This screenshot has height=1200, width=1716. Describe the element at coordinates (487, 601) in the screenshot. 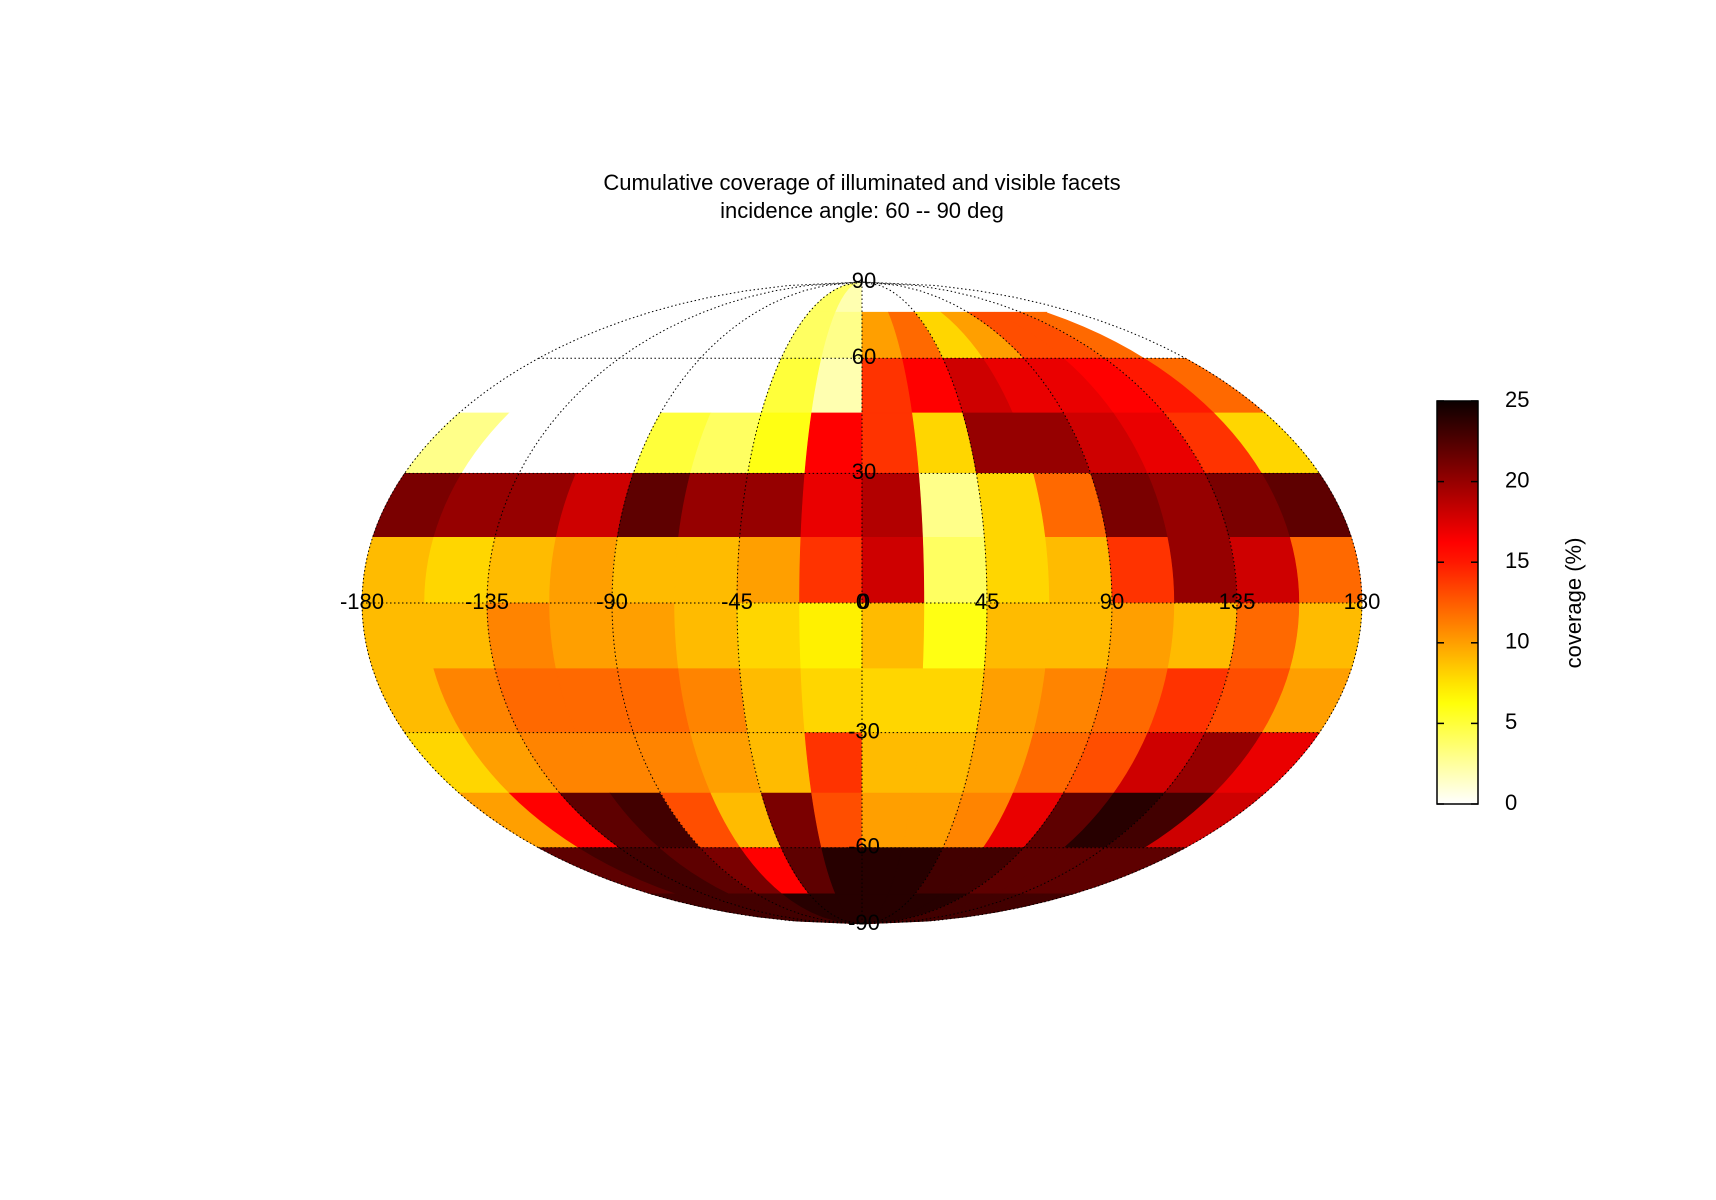

I see `x-tick-label: -135` at that location.